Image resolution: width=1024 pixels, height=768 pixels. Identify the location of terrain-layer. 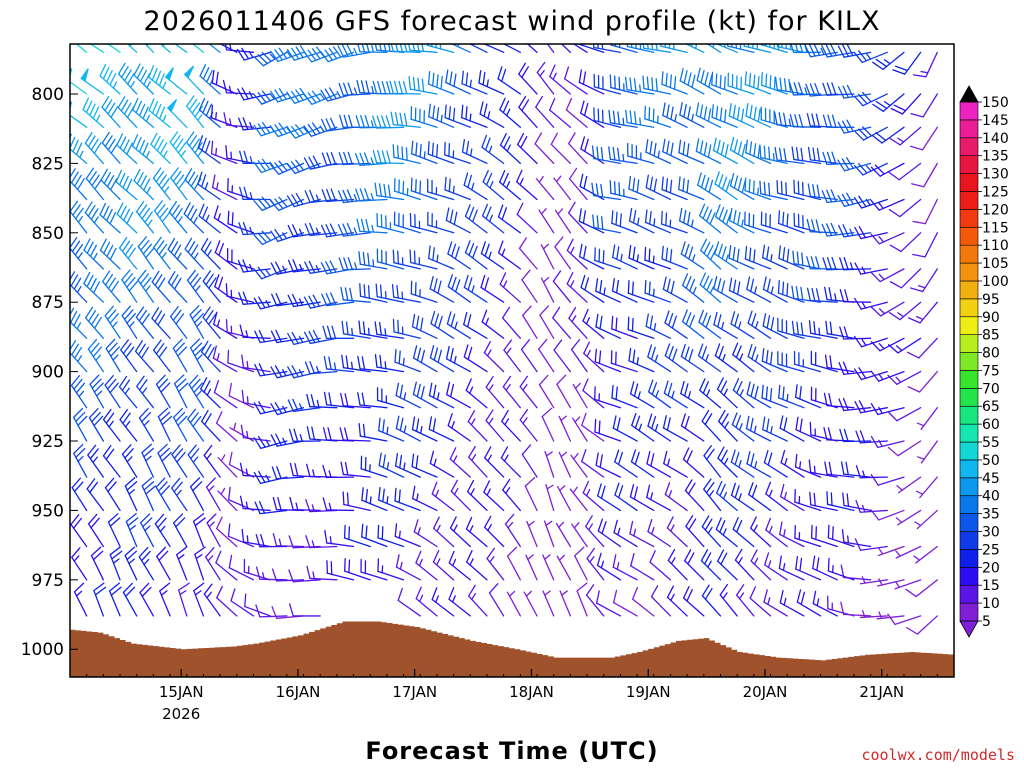
(512, 649).